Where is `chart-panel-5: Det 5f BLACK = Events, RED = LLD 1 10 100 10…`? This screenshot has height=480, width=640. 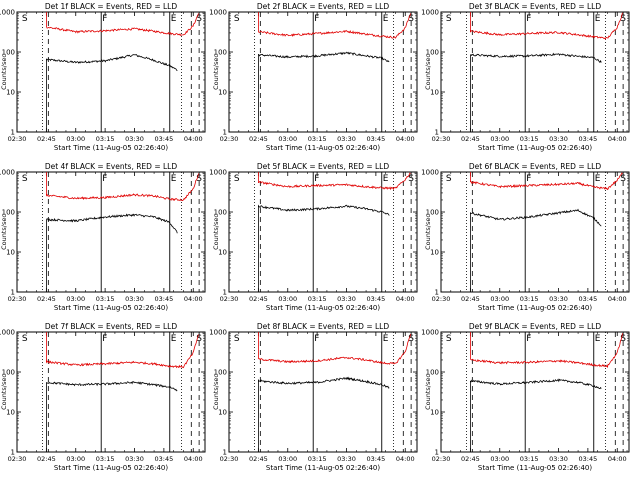 chart-panel-5: Det 5f BLACK = Events, RED = LLD 1 10 100 10… is located at coordinates (313, 237).